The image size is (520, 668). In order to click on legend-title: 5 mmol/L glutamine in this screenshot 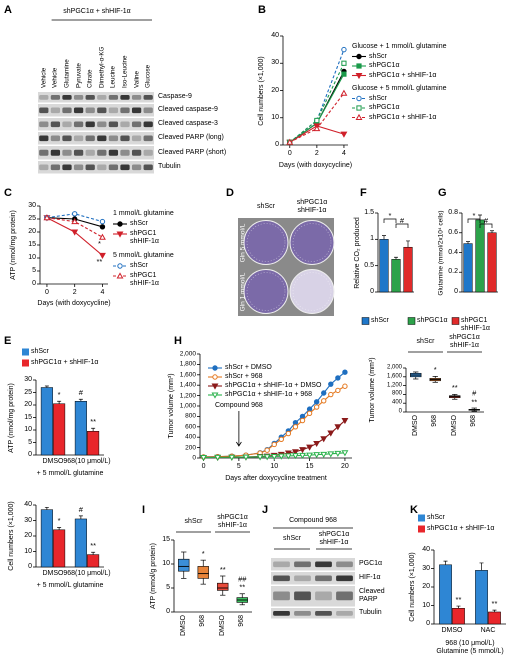, I will do `click(143, 255)`.